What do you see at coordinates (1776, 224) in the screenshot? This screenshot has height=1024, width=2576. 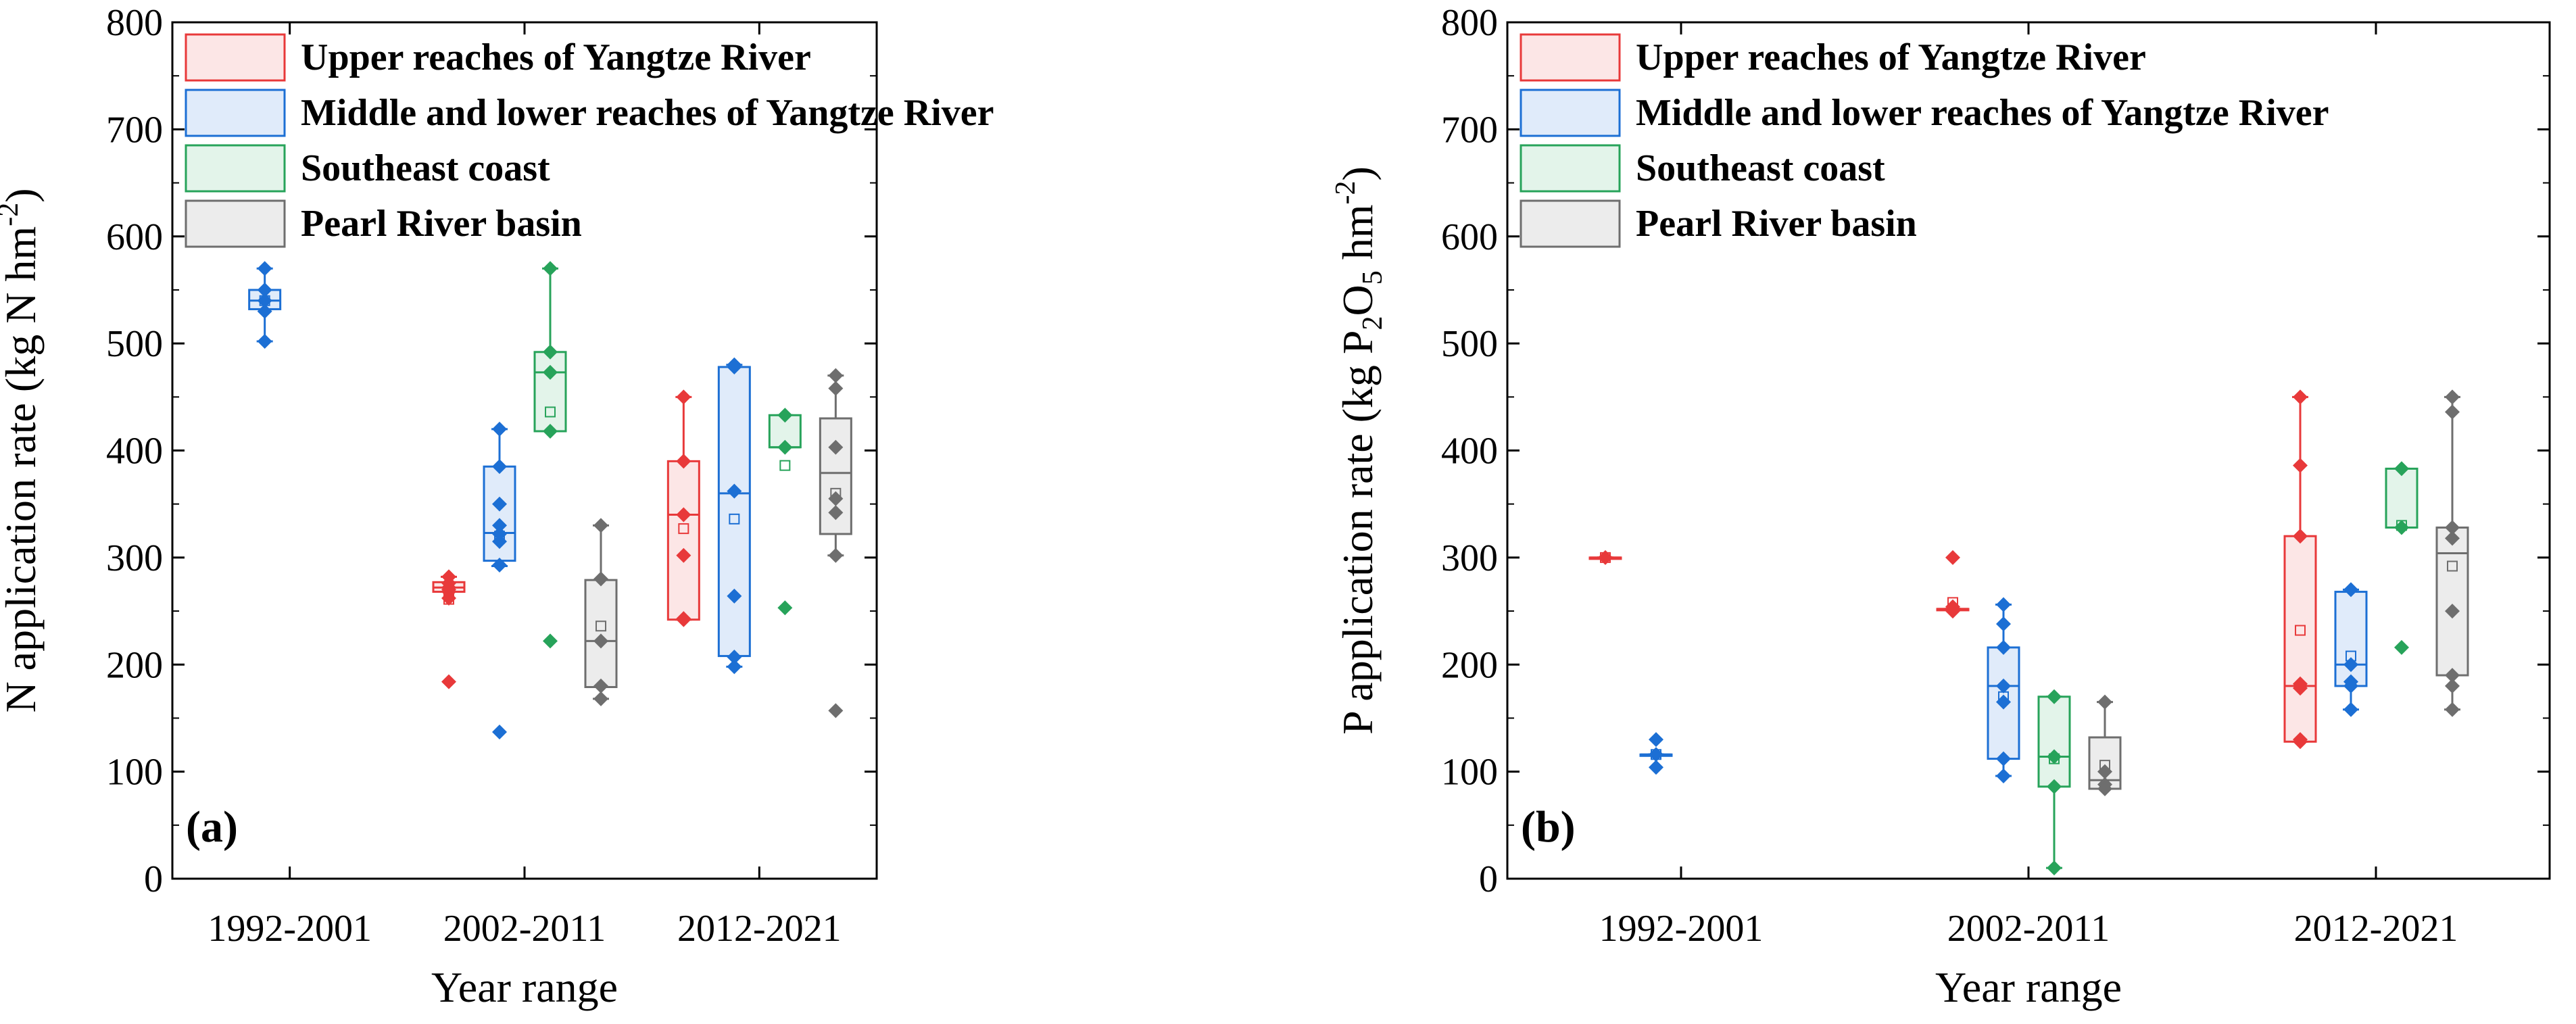 I see `legend-entry: Pearl River basin` at bounding box center [1776, 224].